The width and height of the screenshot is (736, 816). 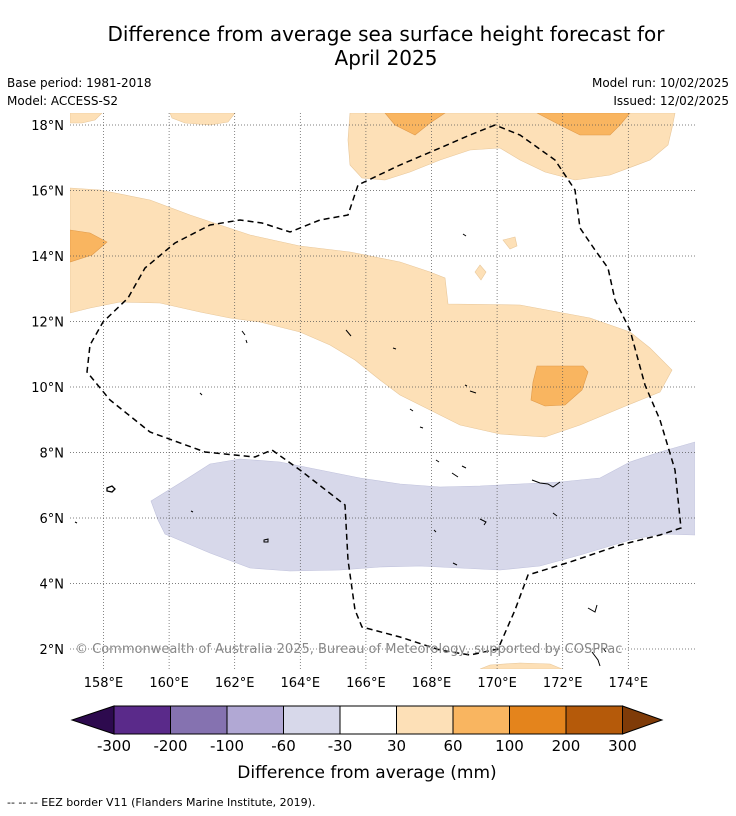 I want to click on lat-tick-label: 12°N, so click(x=47, y=323).